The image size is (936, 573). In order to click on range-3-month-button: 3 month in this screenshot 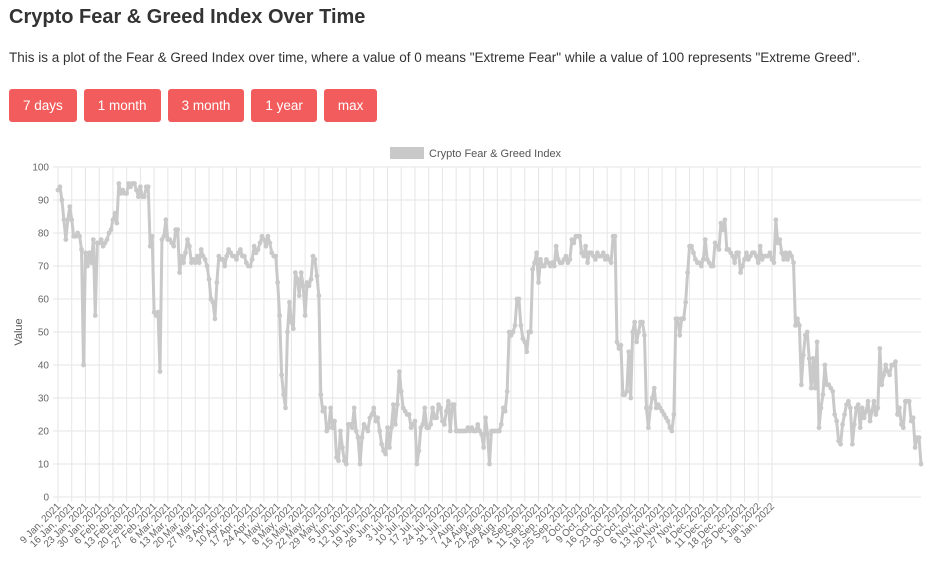, I will do `click(206, 105)`.